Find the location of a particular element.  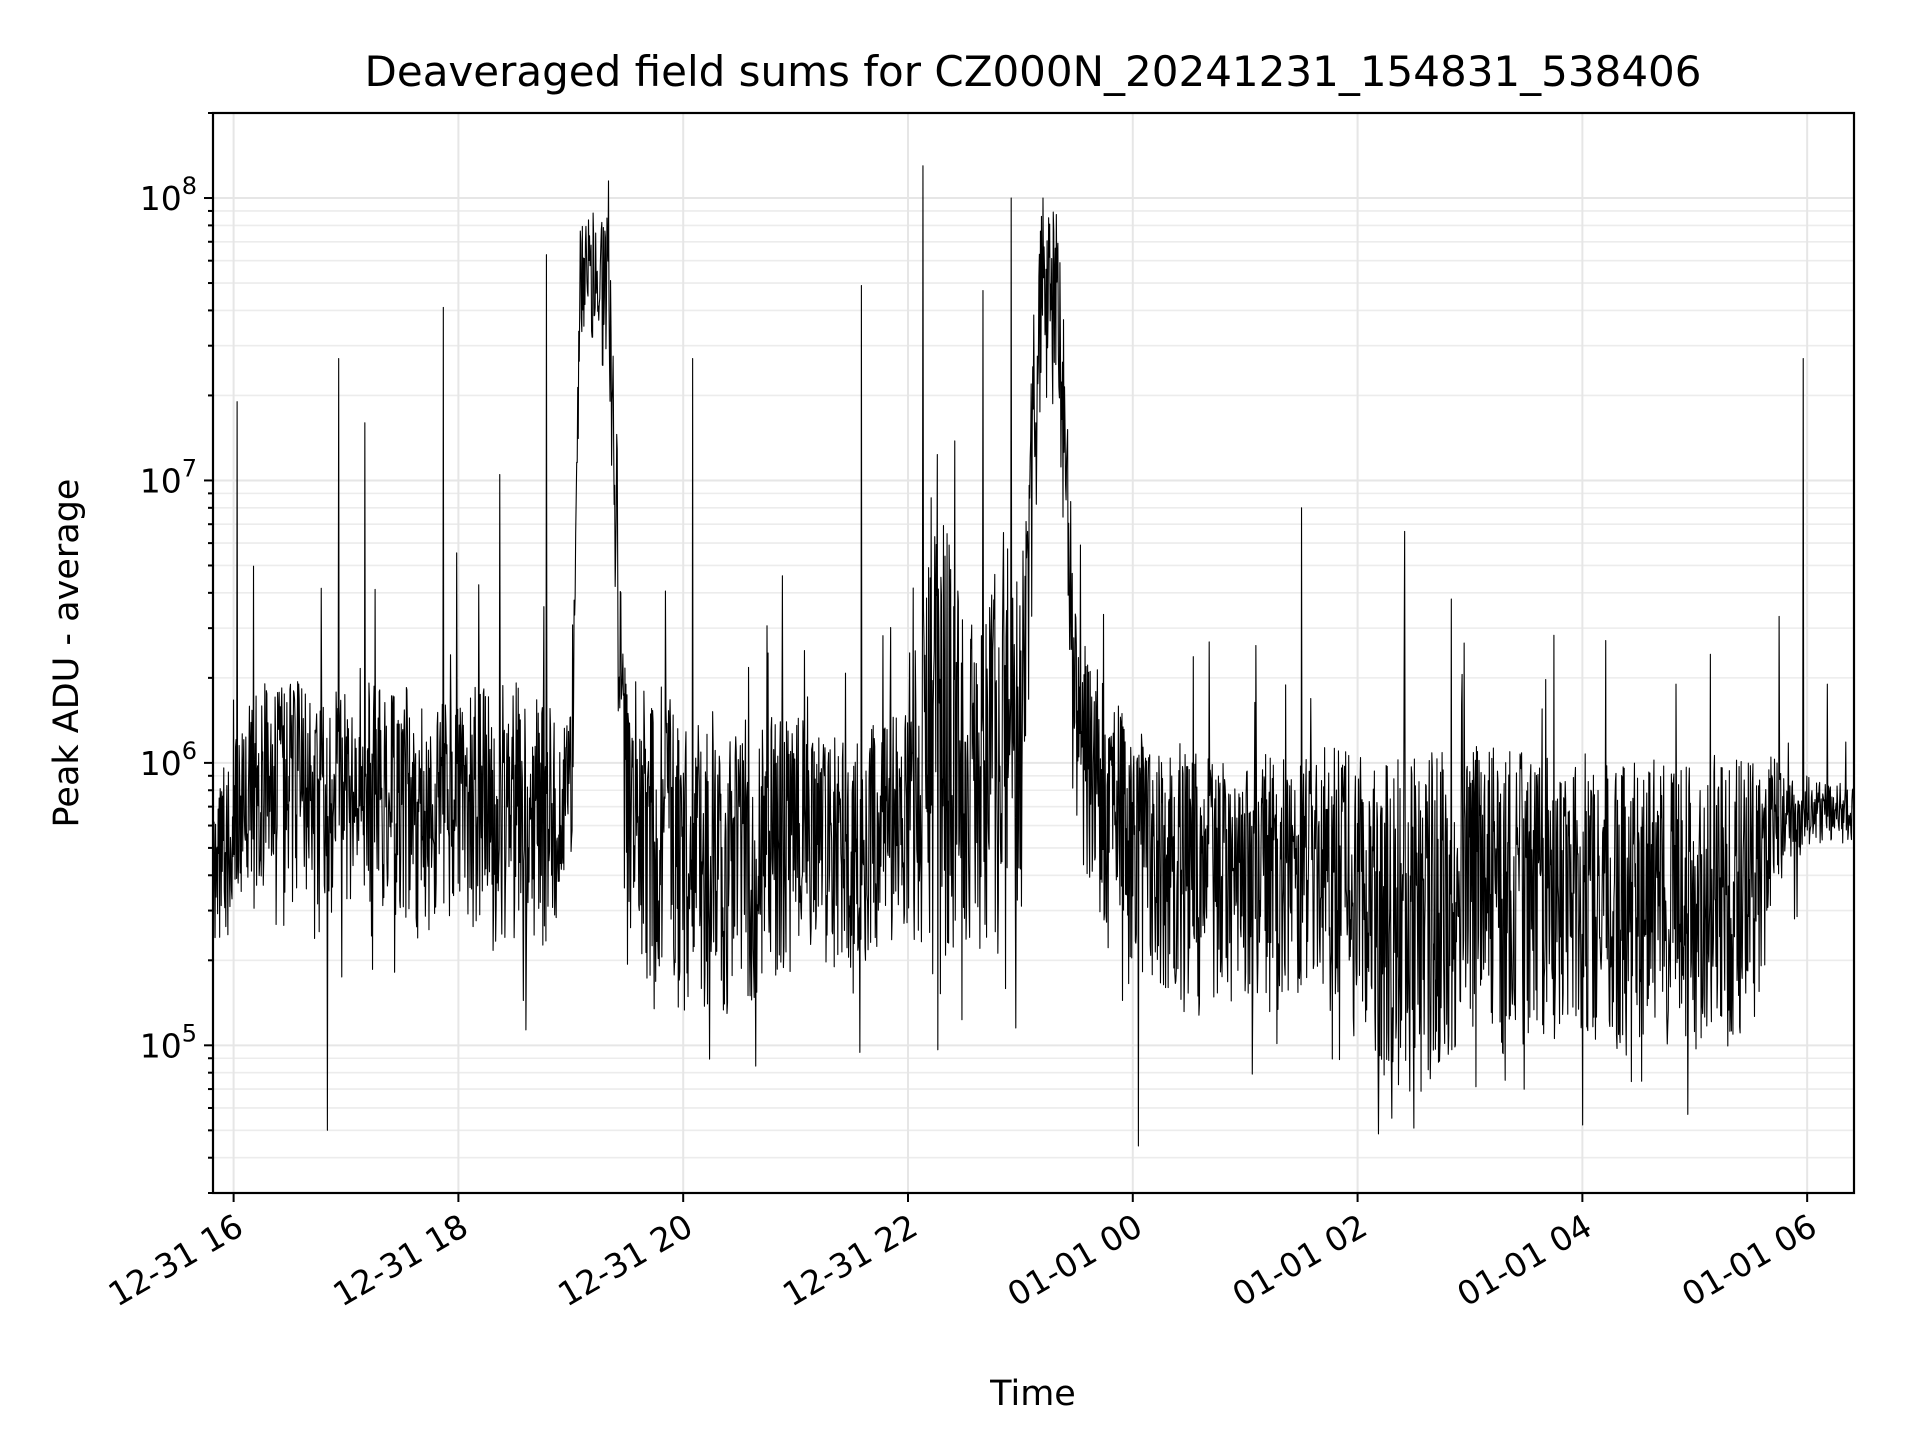

y-tick-label: 10⁸ is located at coordinates (168, 195).